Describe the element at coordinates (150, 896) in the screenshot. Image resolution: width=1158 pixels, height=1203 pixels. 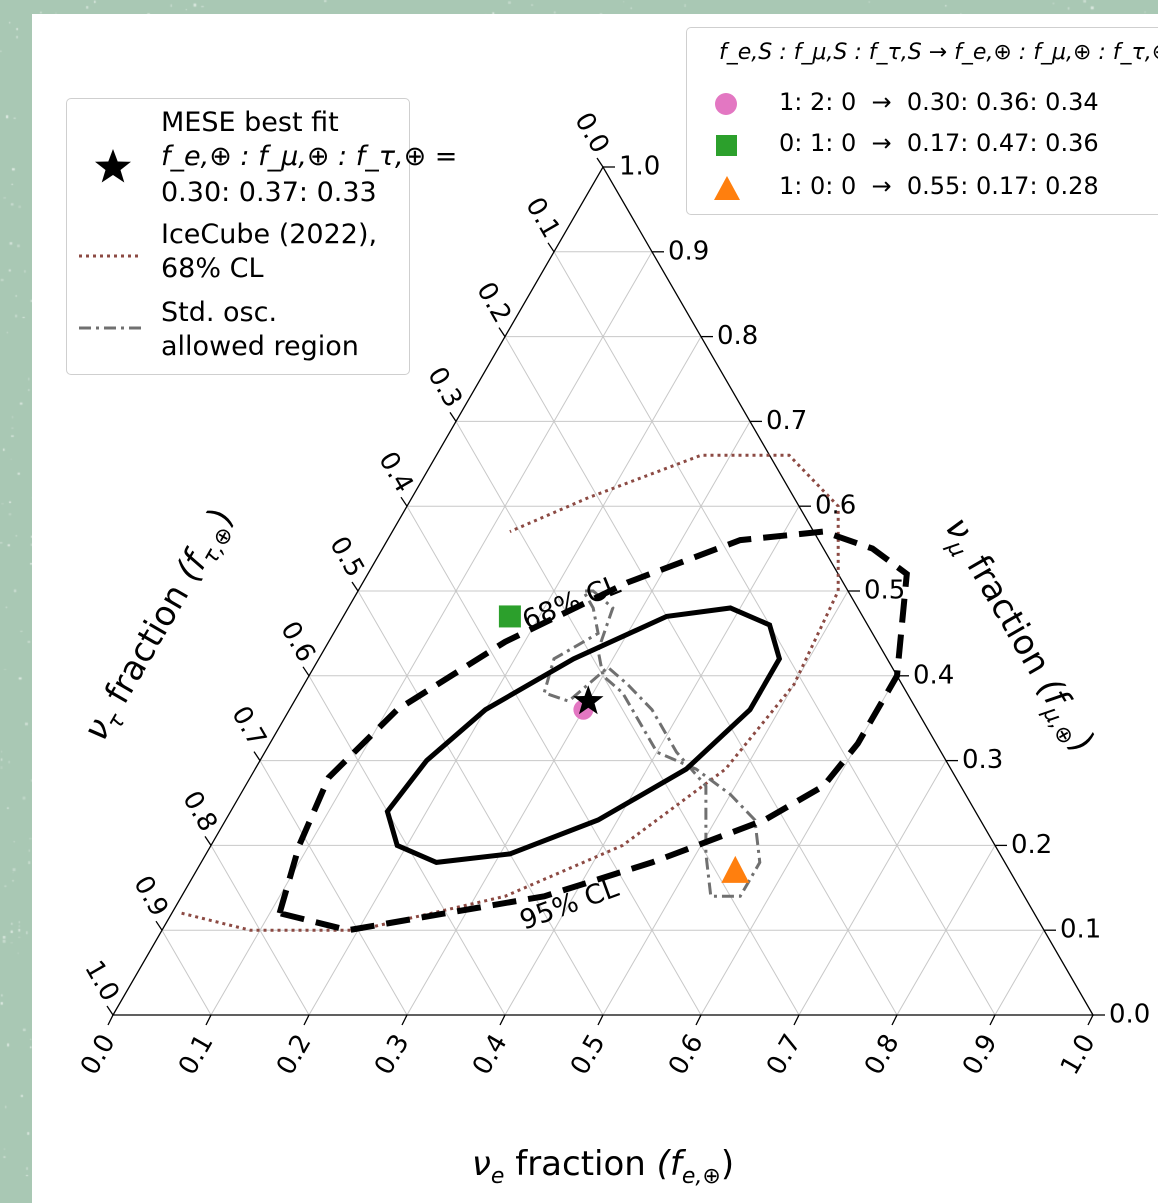
I see `tick-label-left: 0.9` at that location.